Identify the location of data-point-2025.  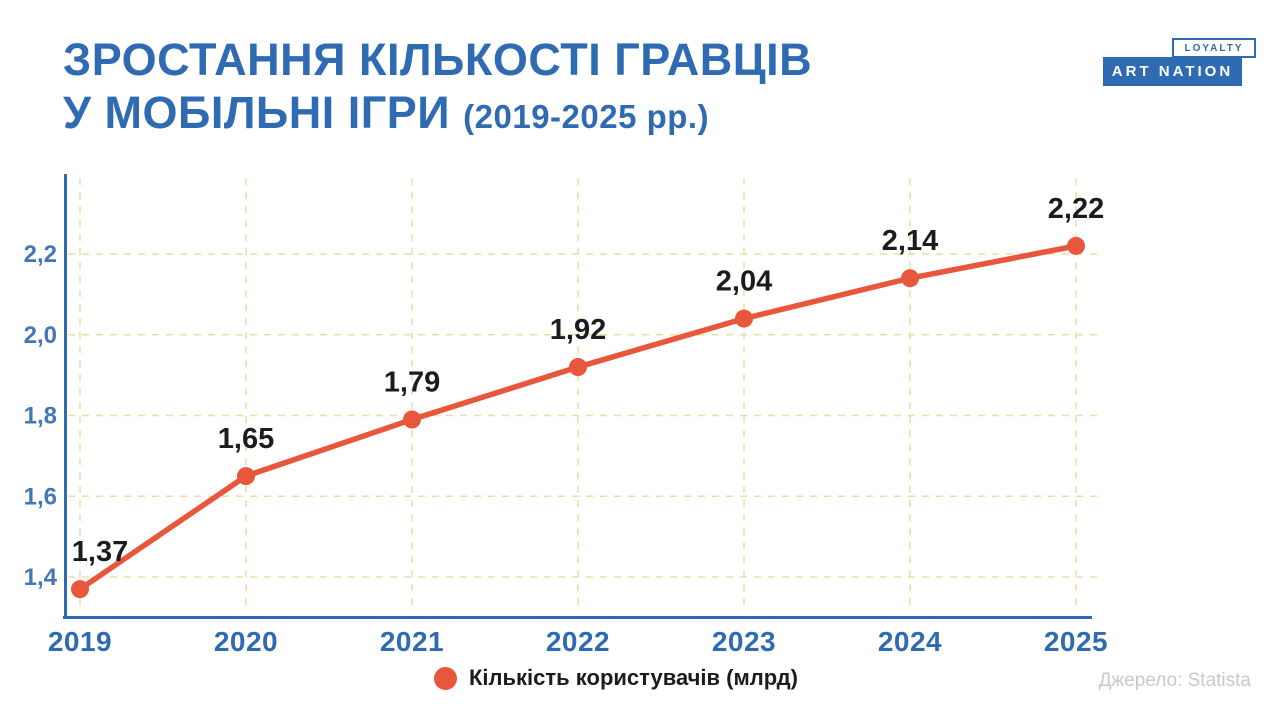
(1076, 245).